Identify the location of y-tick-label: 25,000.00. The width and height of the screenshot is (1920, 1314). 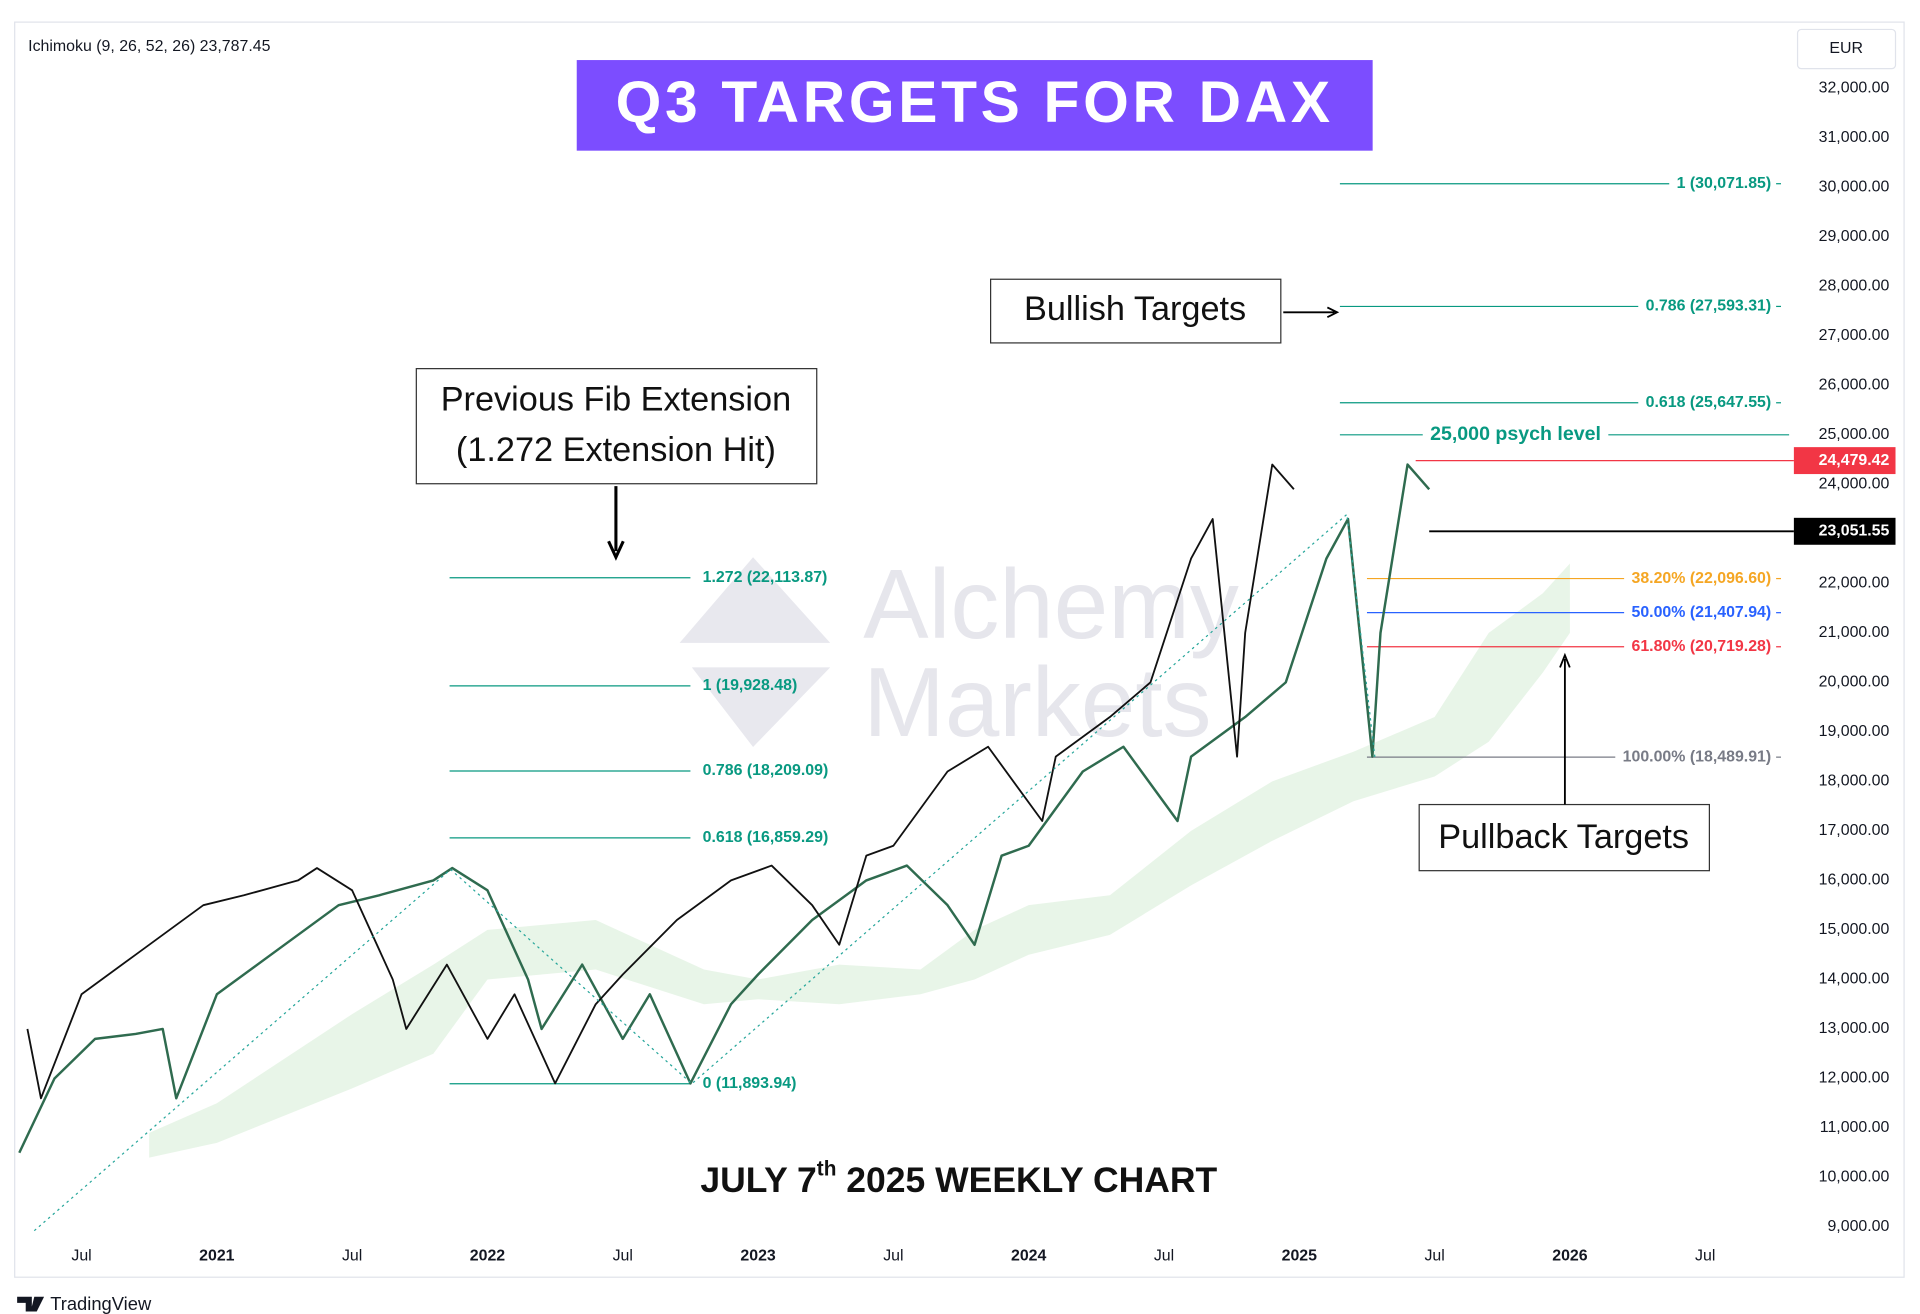
(1854, 434).